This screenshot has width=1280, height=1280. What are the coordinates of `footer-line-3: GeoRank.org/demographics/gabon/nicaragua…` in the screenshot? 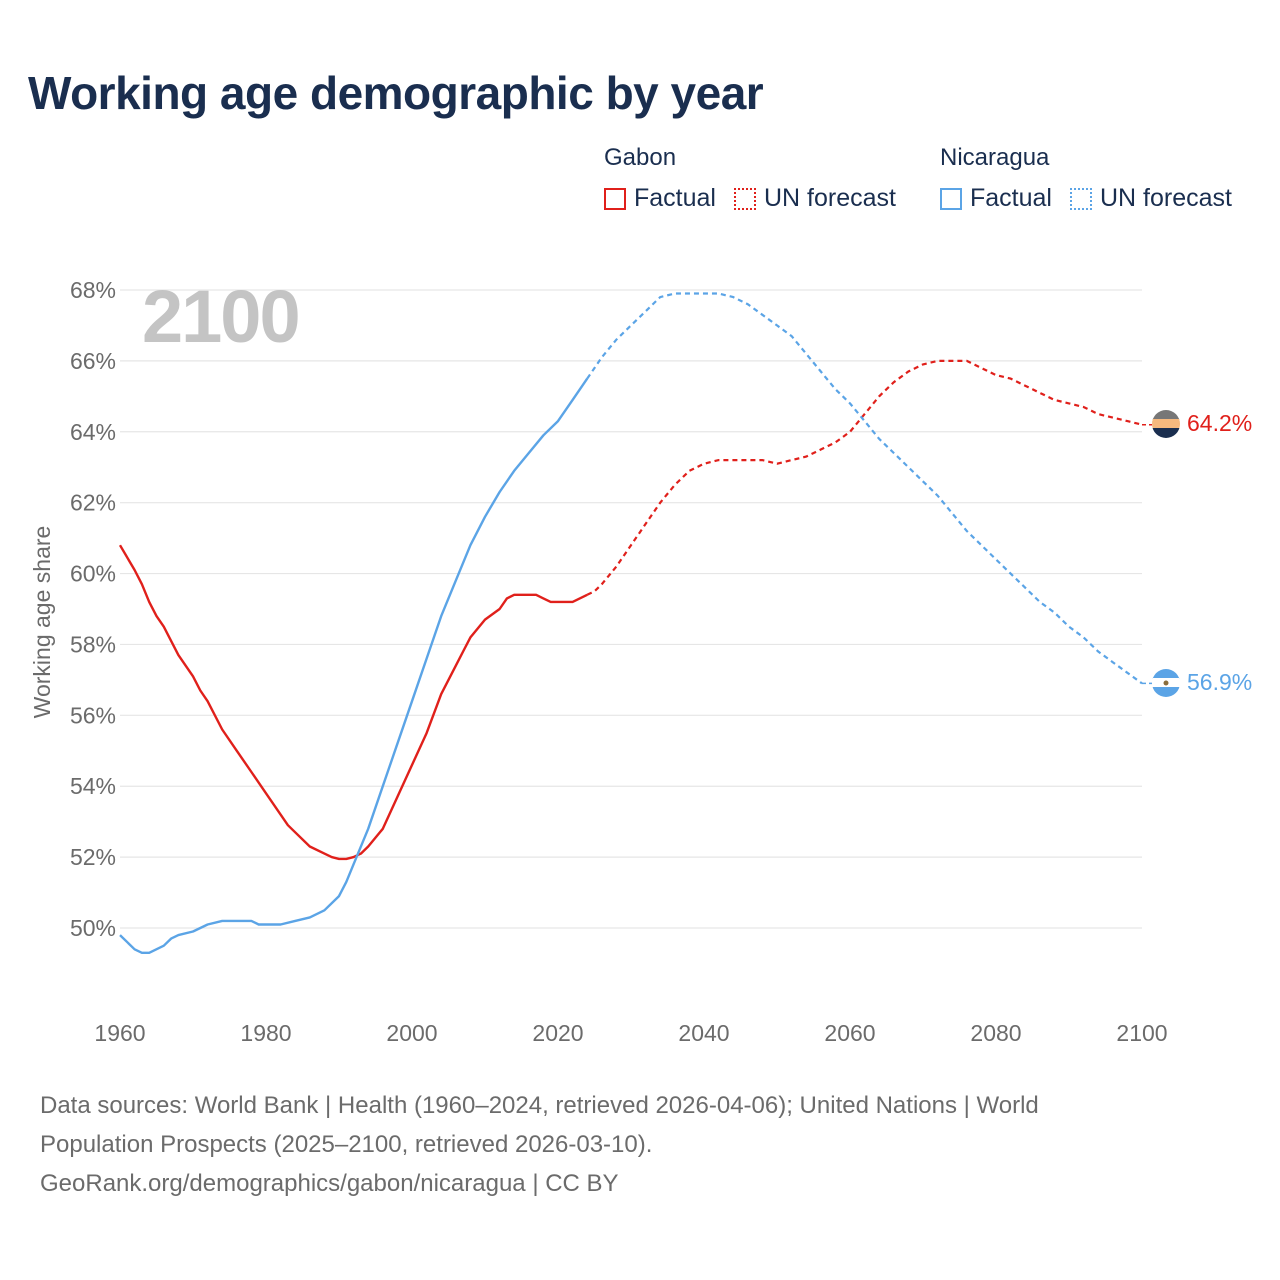 It's located at (329, 1183).